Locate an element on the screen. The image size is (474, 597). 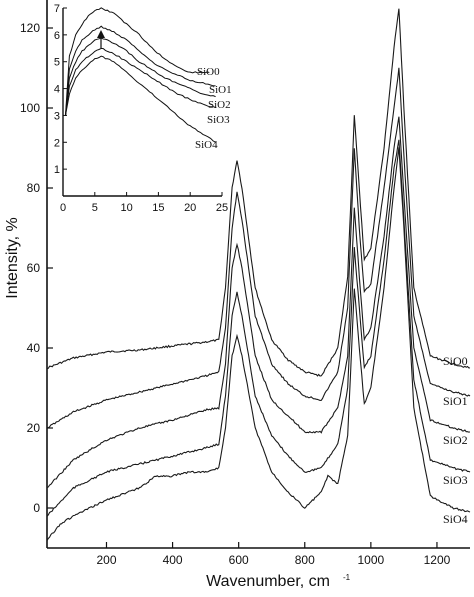
inset-x-tick-label-20: 20 is located at coordinates (190, 208).